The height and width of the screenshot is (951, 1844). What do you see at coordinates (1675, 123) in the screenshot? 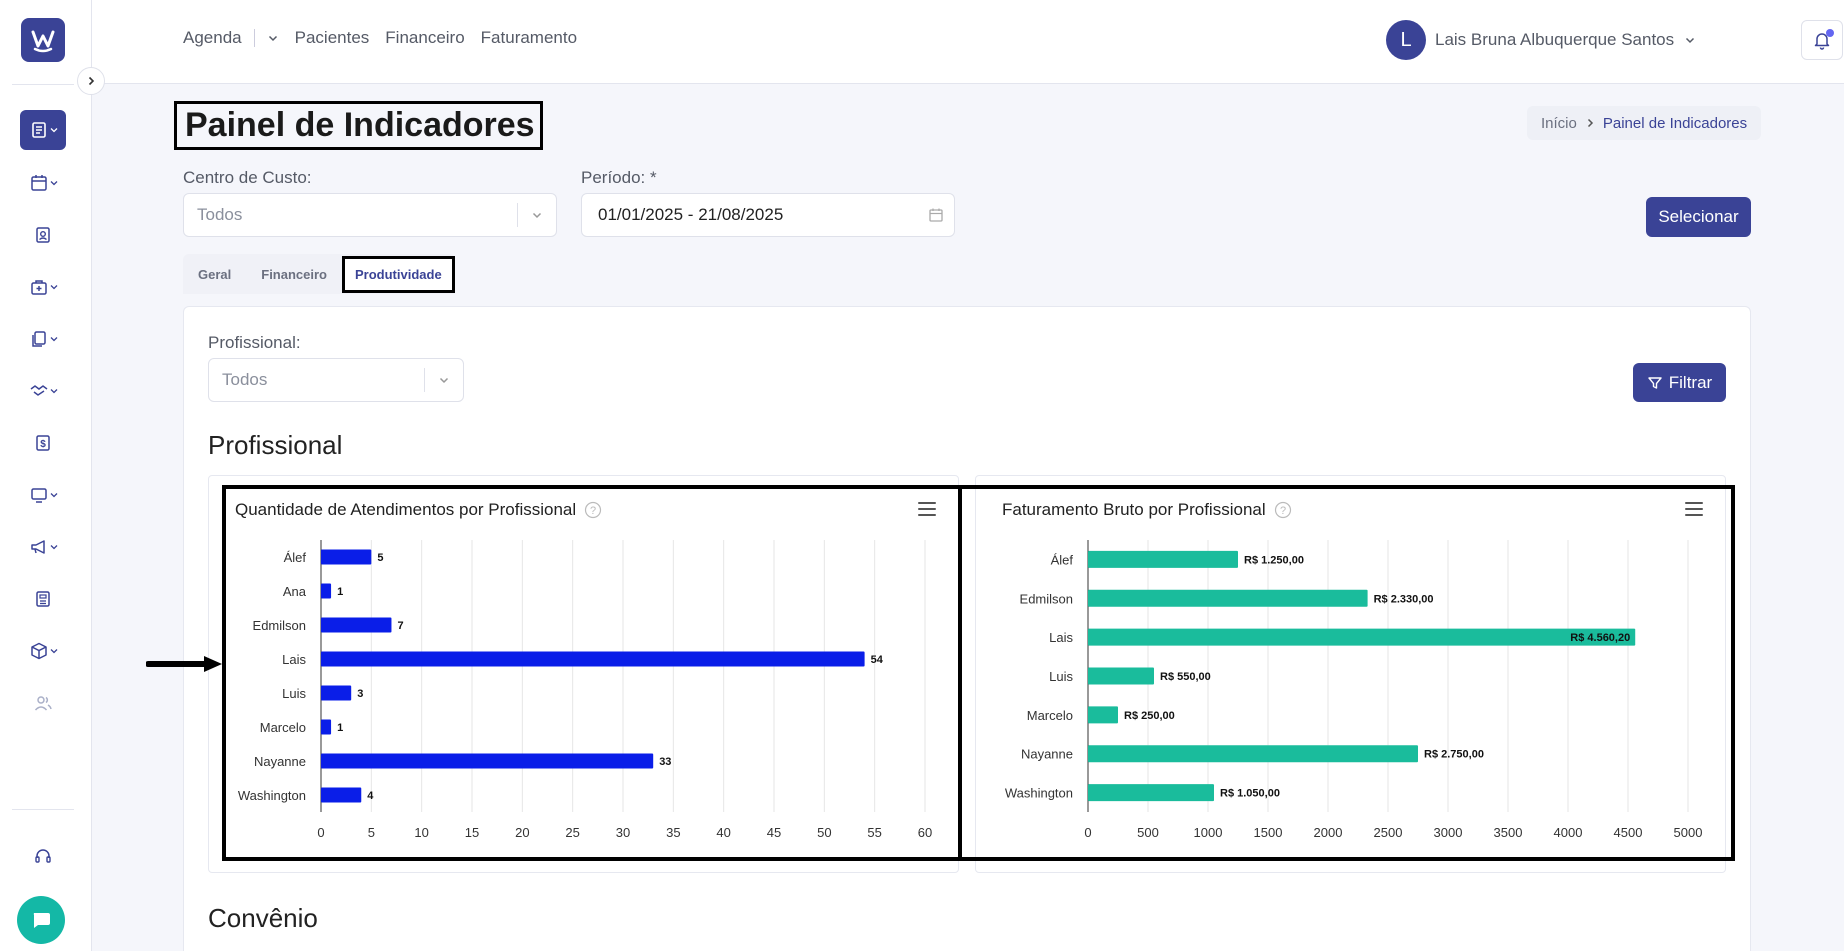
I see `breadcrumb-current: Painel de Indicadores` at bounding box center [1675, 123].